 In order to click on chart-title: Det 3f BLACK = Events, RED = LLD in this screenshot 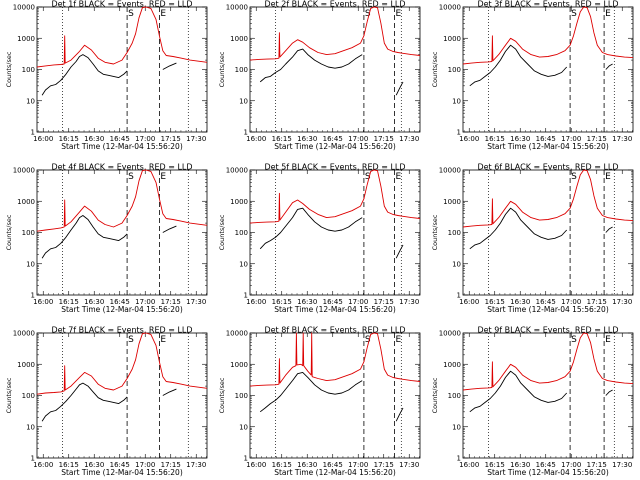, I will do `click(547, 4)`.